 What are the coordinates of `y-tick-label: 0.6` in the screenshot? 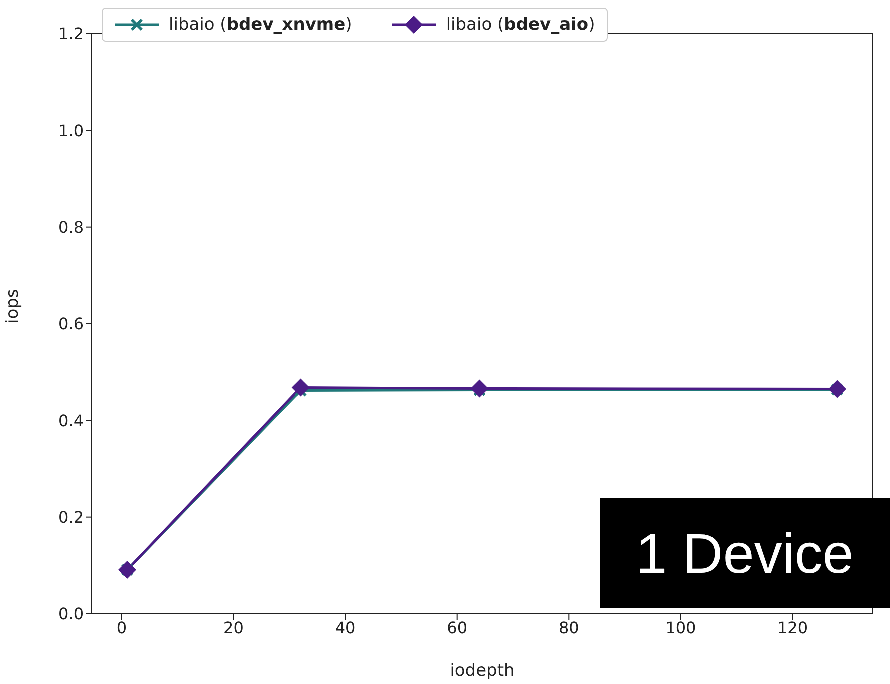 It's located at (71, 324).